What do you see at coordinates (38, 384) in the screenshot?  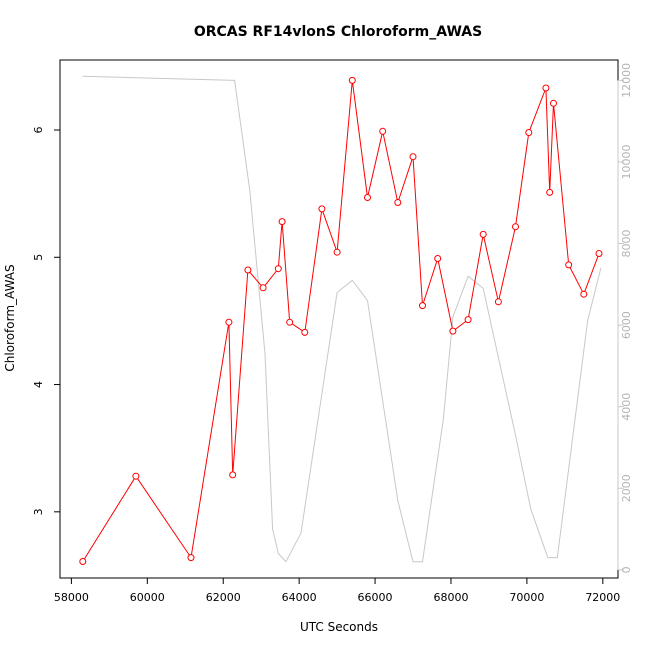 I see `y-tick-label: 4` at bounding box center [38, 384].